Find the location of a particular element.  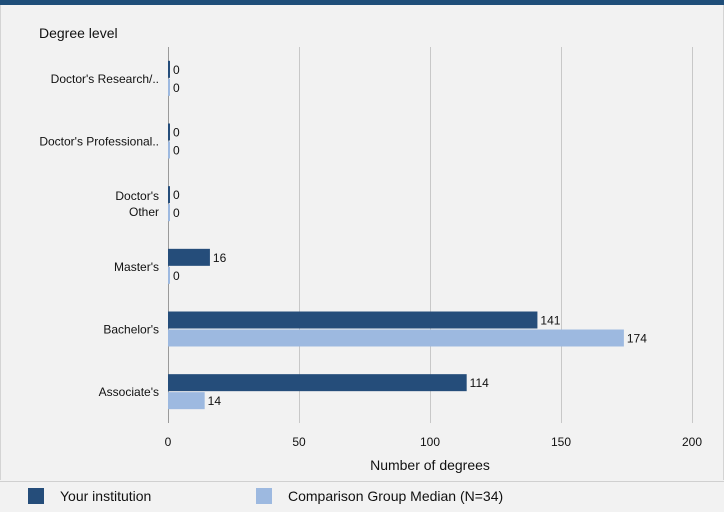

category-label: Master's is located at coordinates (136, 267).